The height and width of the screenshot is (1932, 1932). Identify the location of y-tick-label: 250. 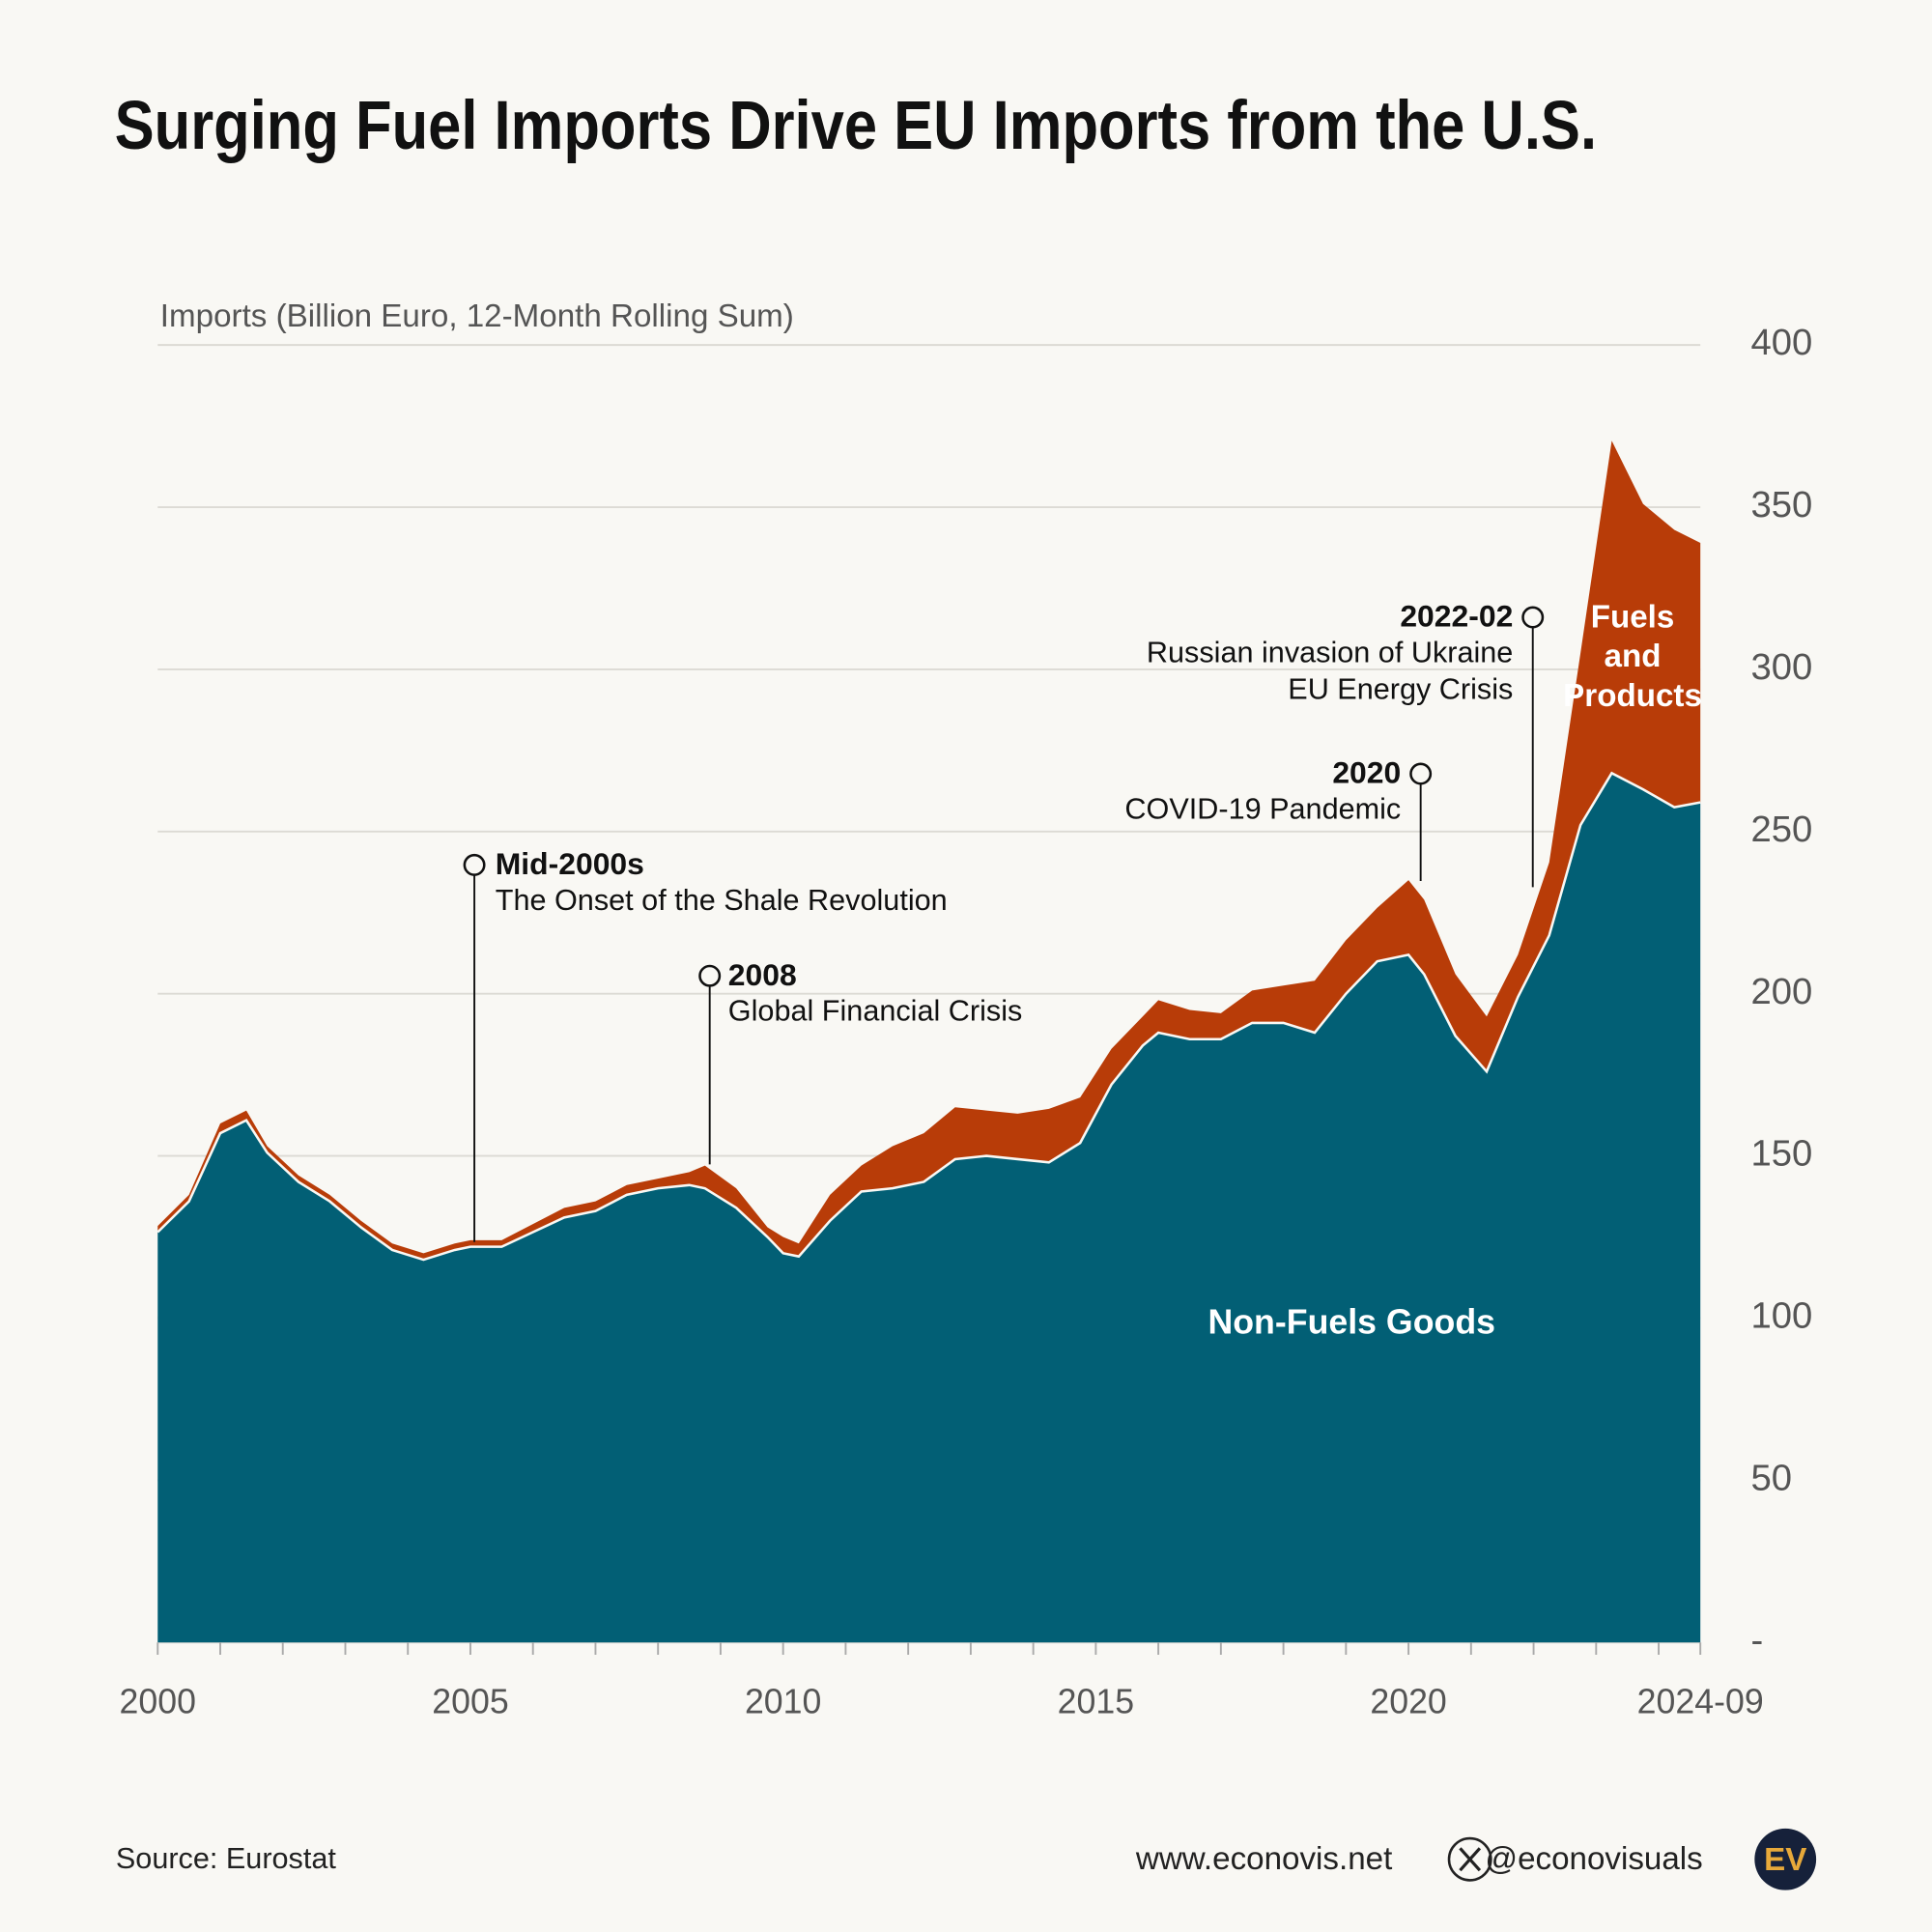
(1782, 829).